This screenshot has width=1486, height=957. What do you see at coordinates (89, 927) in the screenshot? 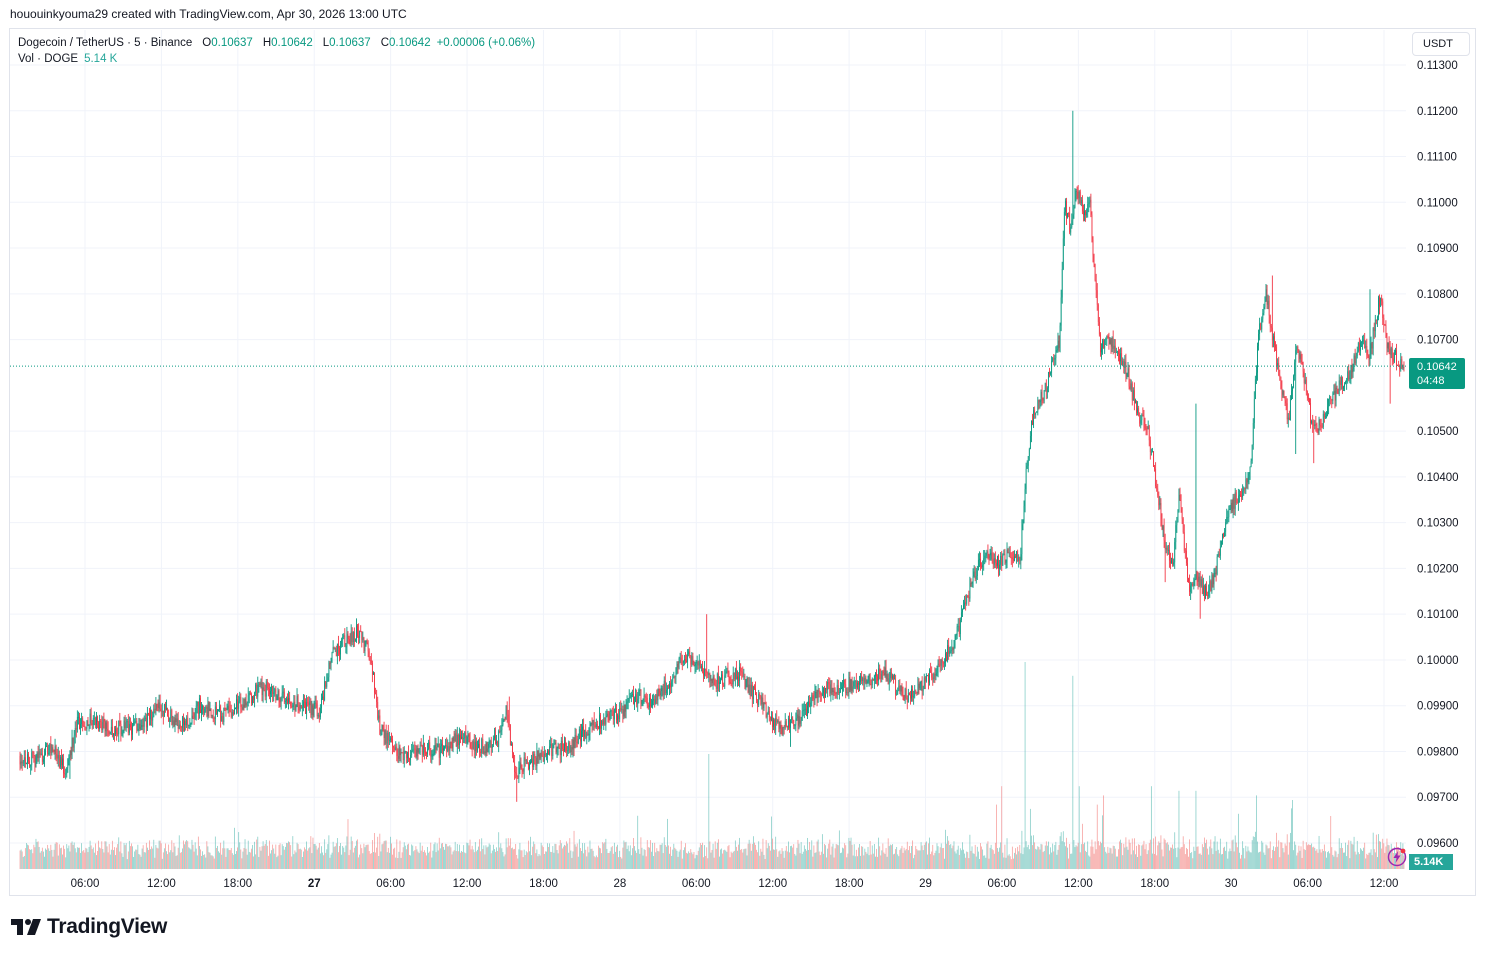
I see `tradingview-logo: TradingView` at bounding box center [89, 927].